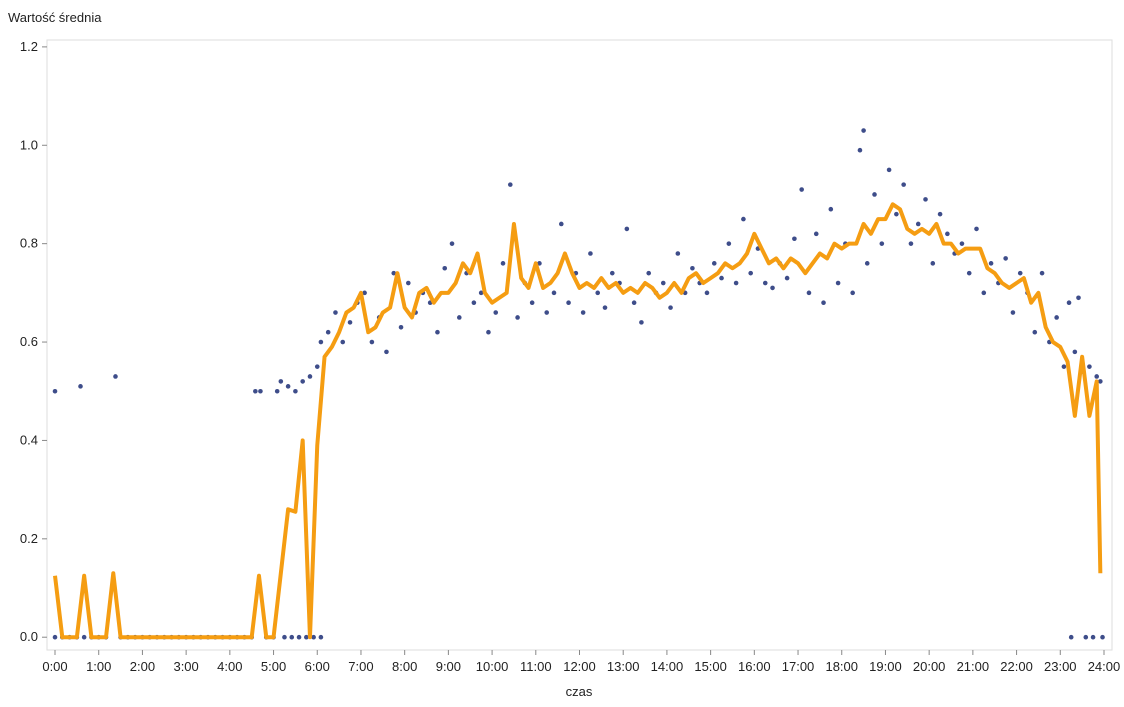 Image resolution: width=1124 pixels, height=707 pixels. What do you see at coordinates (29, 341) in the screenshot?
I see `y-tick-label: 0.6` at bounding box center [29, 341].